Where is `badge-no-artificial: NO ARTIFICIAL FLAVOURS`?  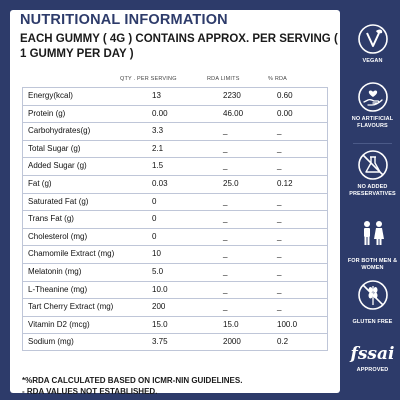
badge-no-artificial: NO ARTIFICIAL FLAVOURS is located at coordinates (372, 105).